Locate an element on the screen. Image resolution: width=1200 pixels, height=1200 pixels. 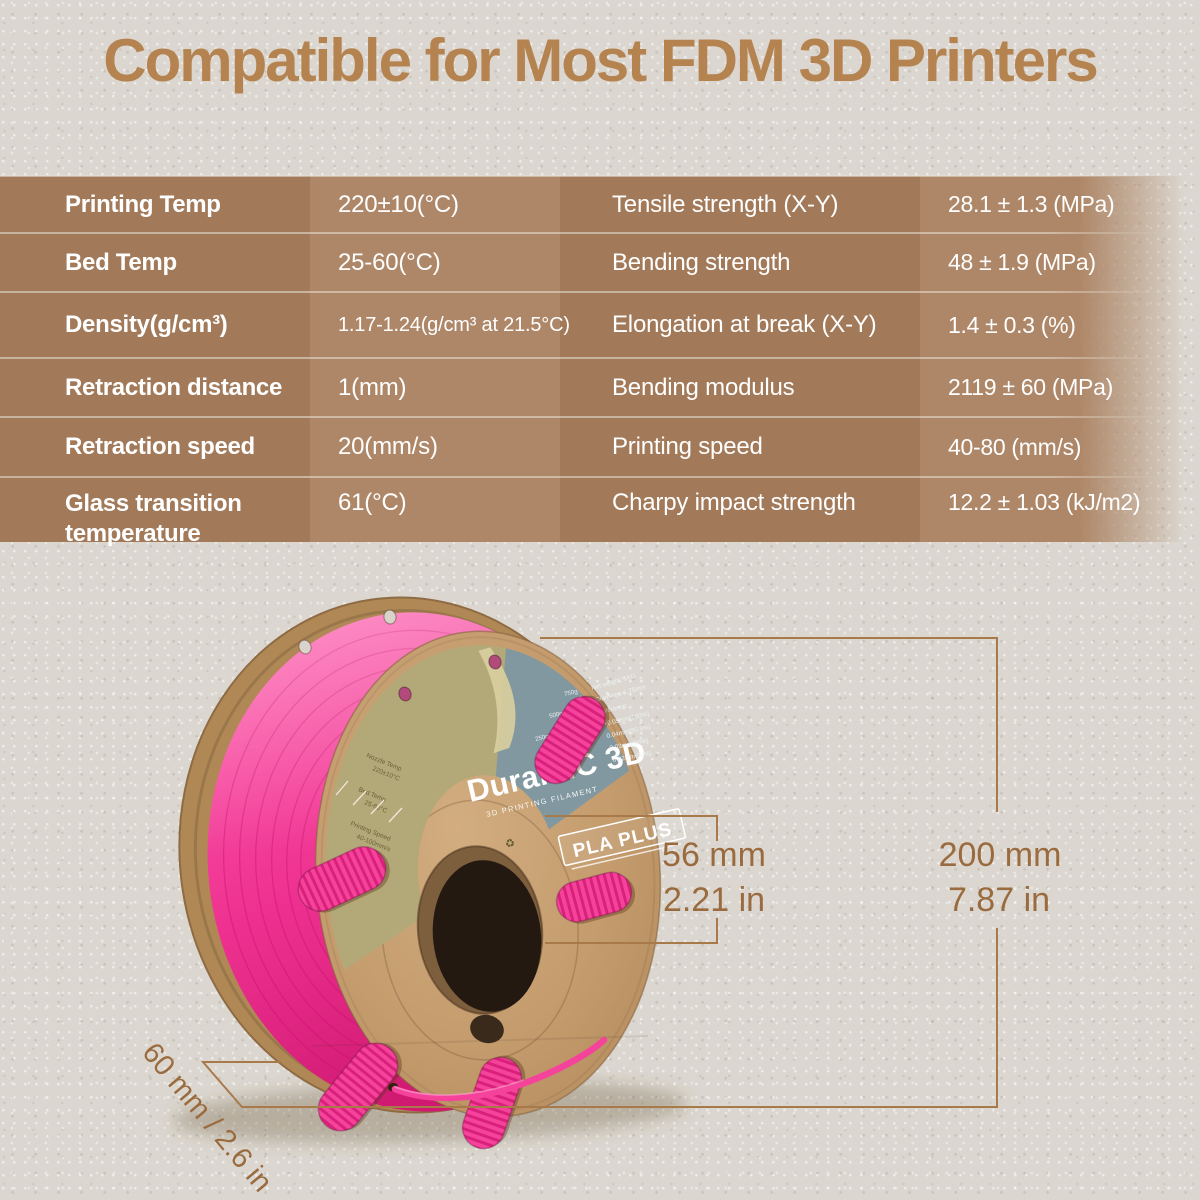
spec-label: Bending modulus is located at coordinates (703, 387).